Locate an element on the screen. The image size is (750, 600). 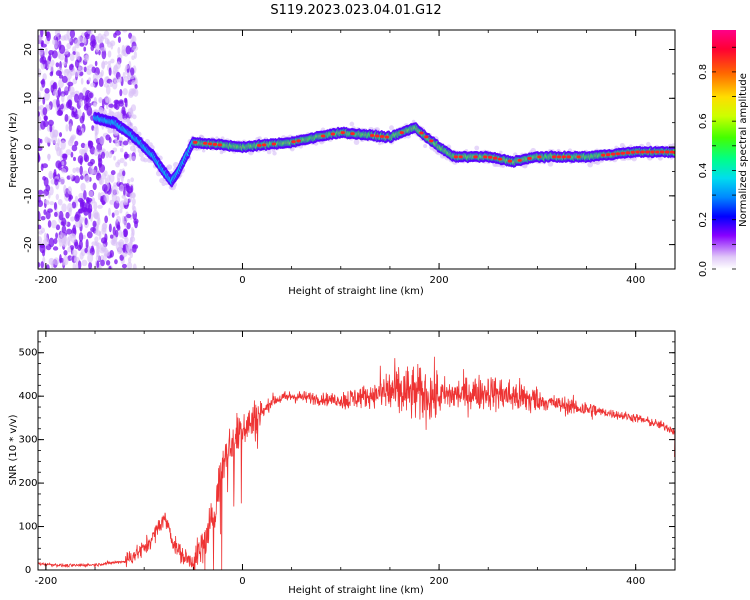
colorbar-tick-label: 0.0 is located at coordinates (703, 269).